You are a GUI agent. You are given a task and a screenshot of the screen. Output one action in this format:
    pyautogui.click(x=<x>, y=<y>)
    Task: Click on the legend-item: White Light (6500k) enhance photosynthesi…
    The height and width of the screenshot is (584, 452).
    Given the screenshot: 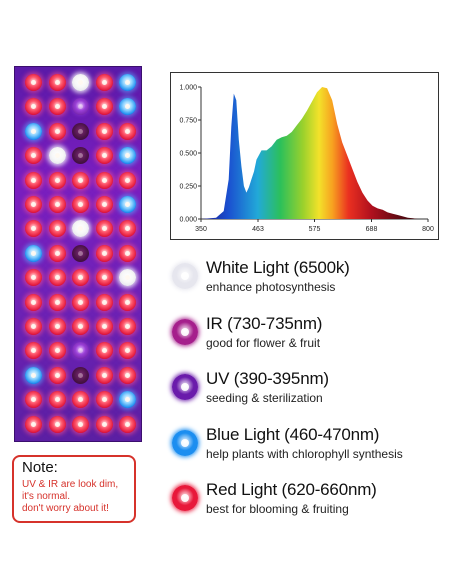 What is the action you would take?
    pyautogui.click(x=308, y=283)
    